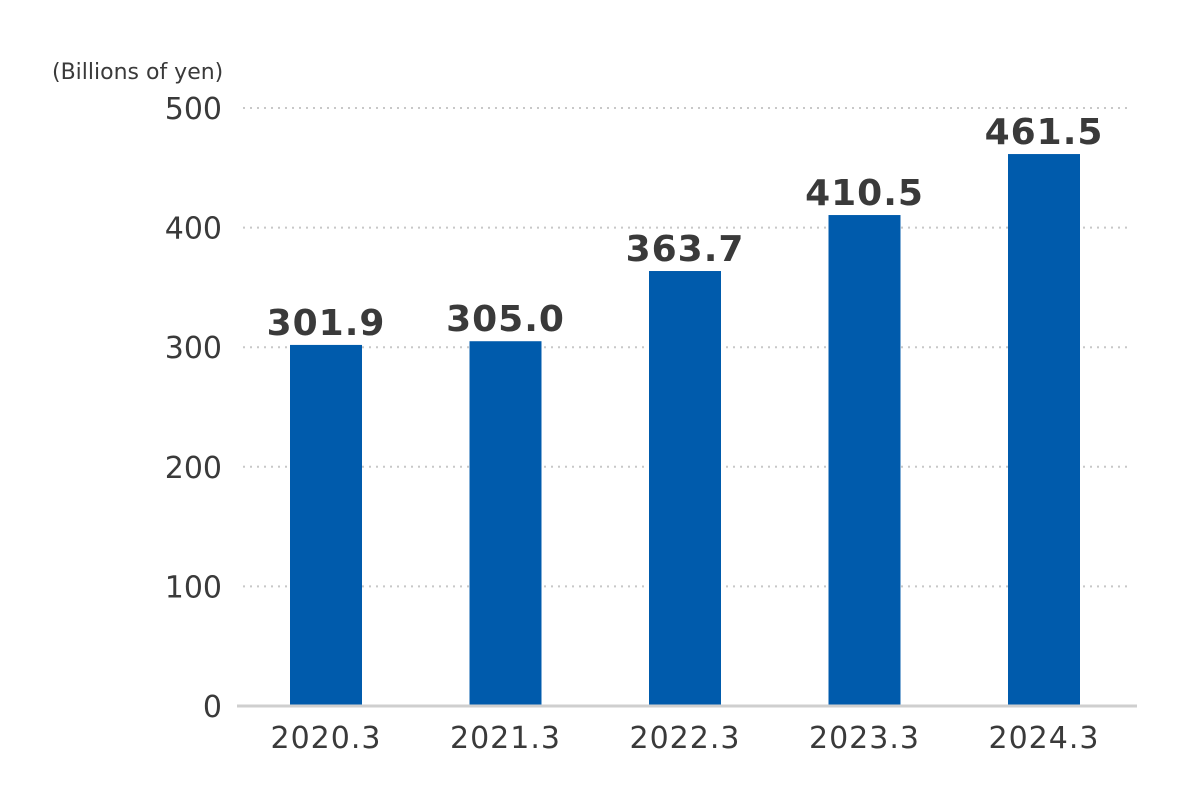 Image resolution: width=1200 pixels, height=787 pixels. Describe the element at coordinates (326, 738) in the screenshot. I see `x-tick-label: 2020.3` at that location.